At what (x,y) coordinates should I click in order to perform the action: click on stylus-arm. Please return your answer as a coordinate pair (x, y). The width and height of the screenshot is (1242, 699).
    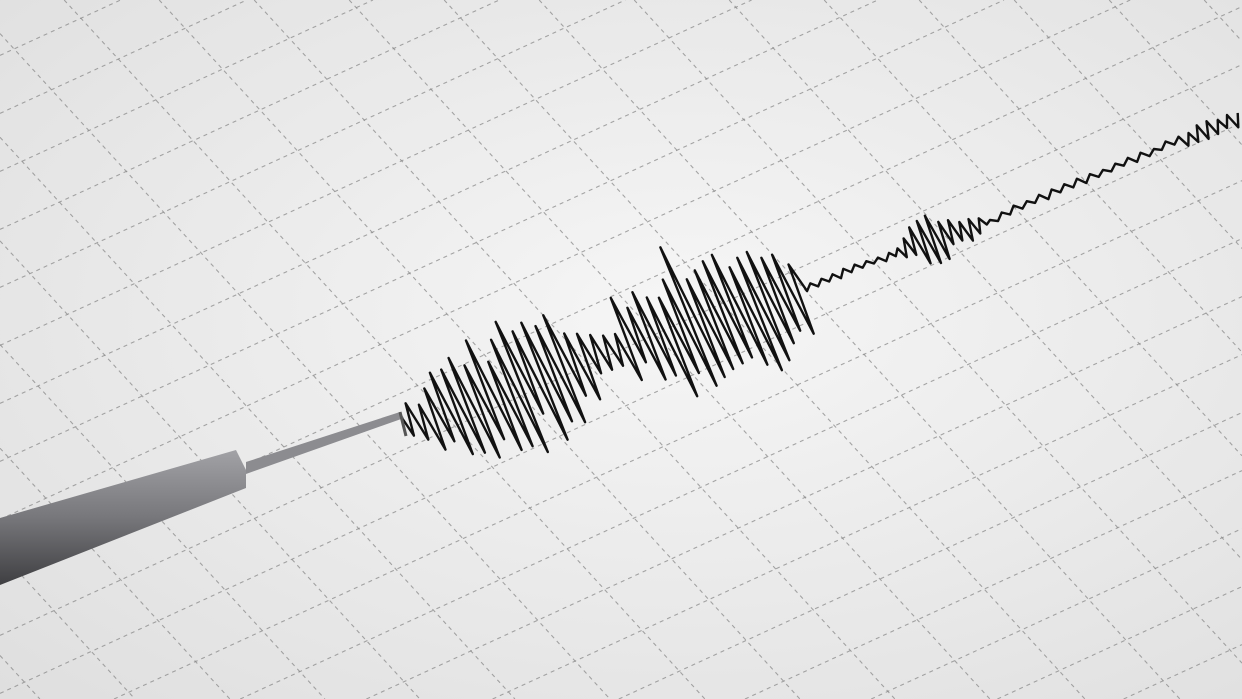
    Looking at the image, I should click on (123, 517).